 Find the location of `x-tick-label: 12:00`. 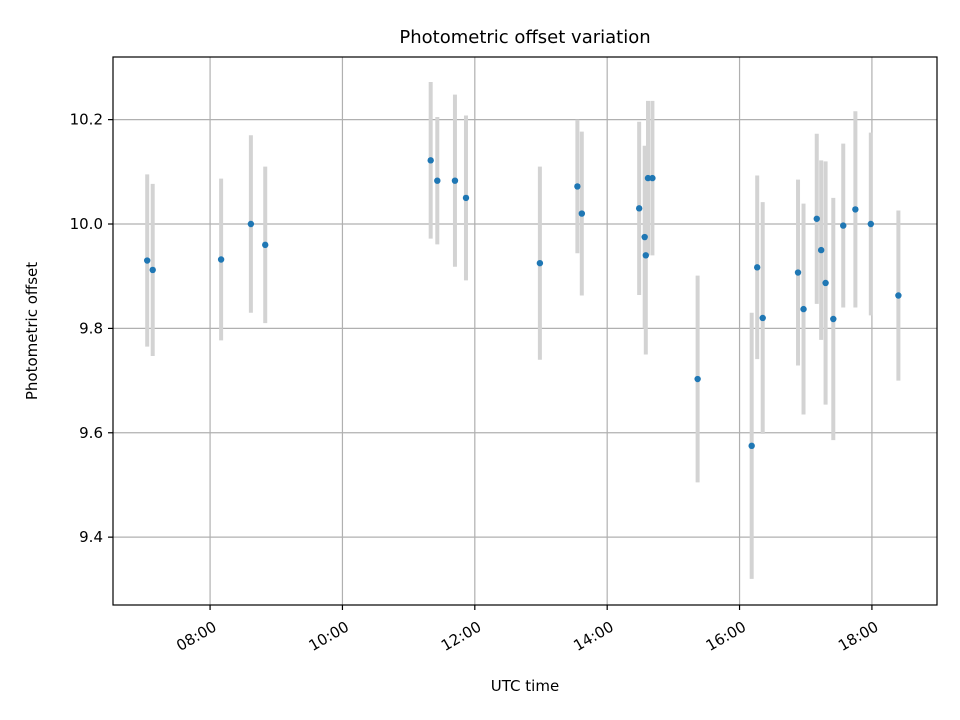

x-tick-label: 12:00 is located at coordinates (461, 636).